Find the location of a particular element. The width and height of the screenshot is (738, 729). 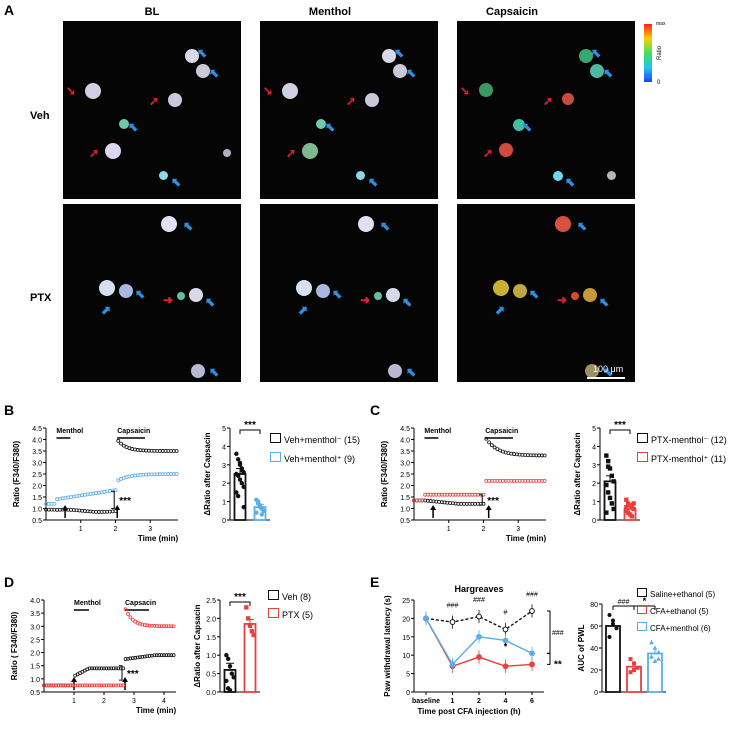

scalebar-label: 100 μm is located at coordinates (608, 369).